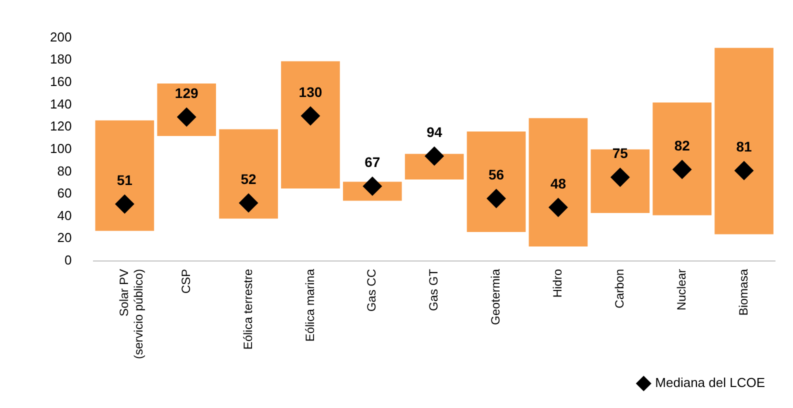 The width and height of the screenshot is (793, 408). I want to click on y-tick-label: 200, so click(61, 36).